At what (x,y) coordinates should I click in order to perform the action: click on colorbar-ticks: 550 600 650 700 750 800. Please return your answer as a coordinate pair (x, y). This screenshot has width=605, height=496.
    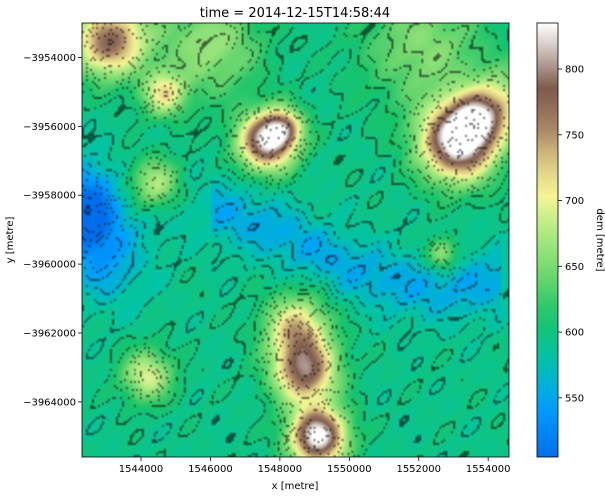
    Looking at the image, I should click on (571, 234).